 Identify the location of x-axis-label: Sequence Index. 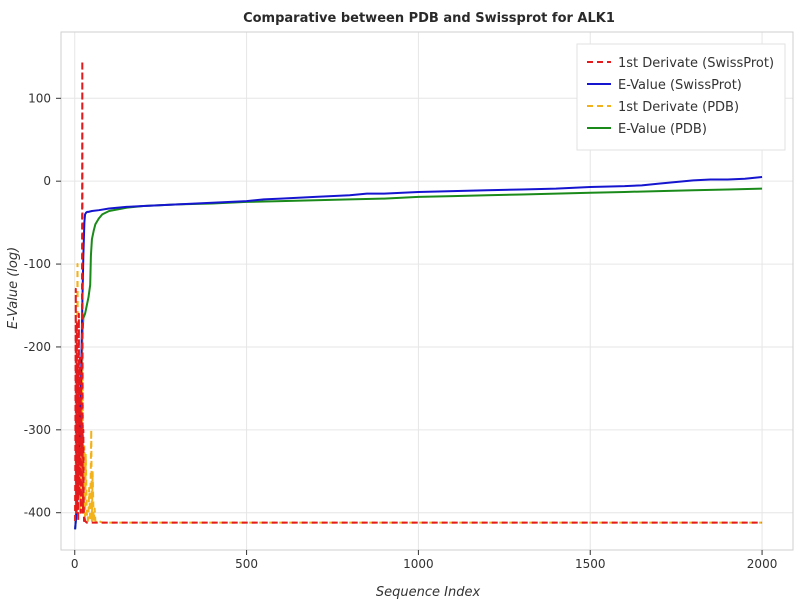
(428, 592).